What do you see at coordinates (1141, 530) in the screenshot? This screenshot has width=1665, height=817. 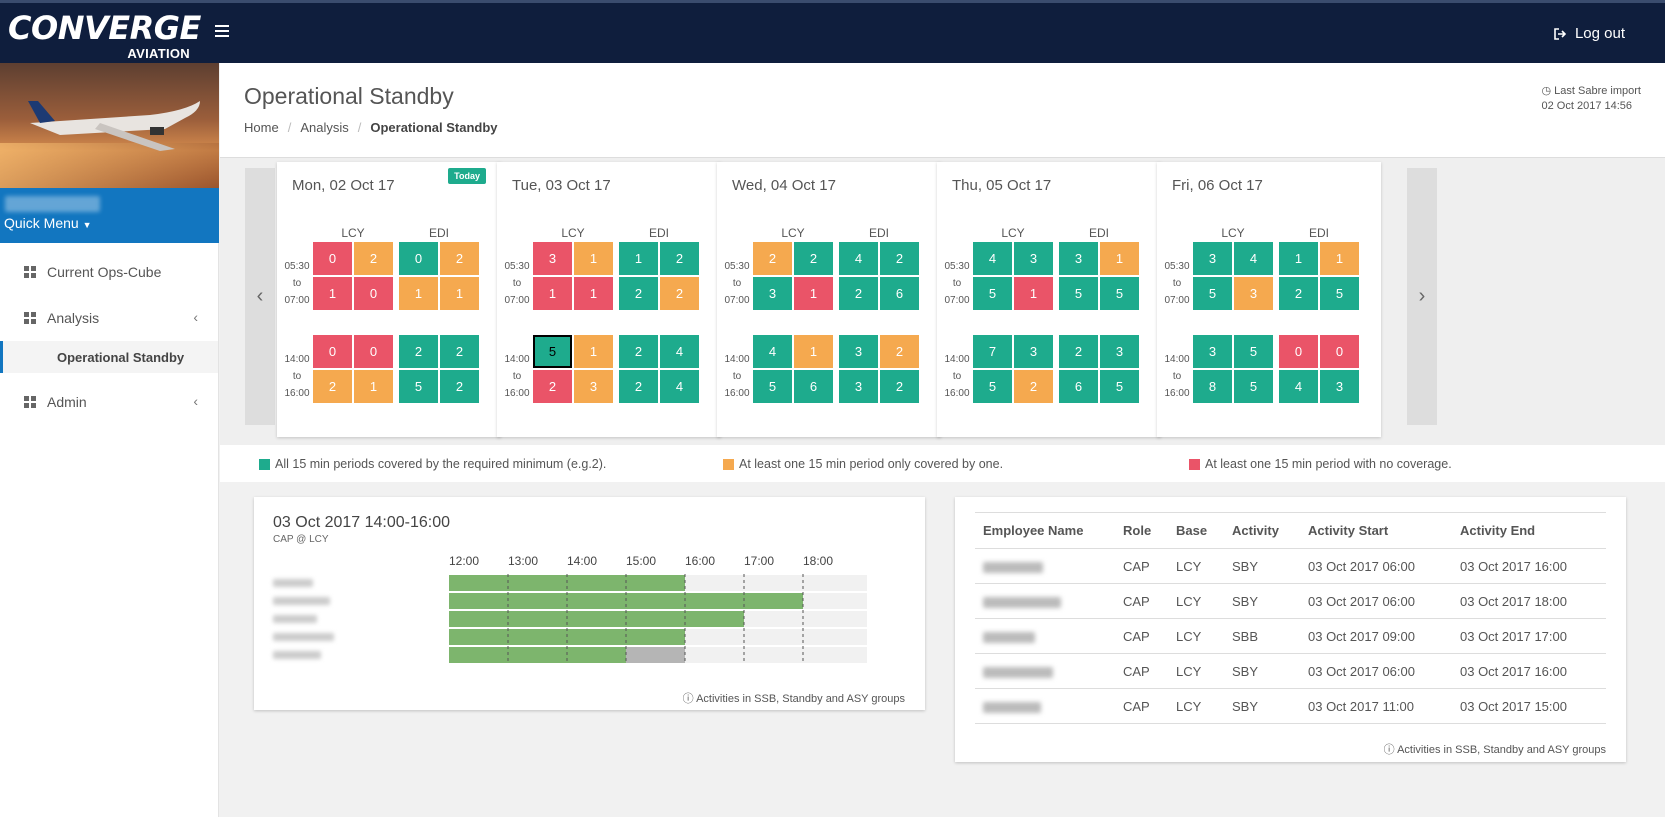 I see `col-role: Role` at bounding box center [1141, 530].